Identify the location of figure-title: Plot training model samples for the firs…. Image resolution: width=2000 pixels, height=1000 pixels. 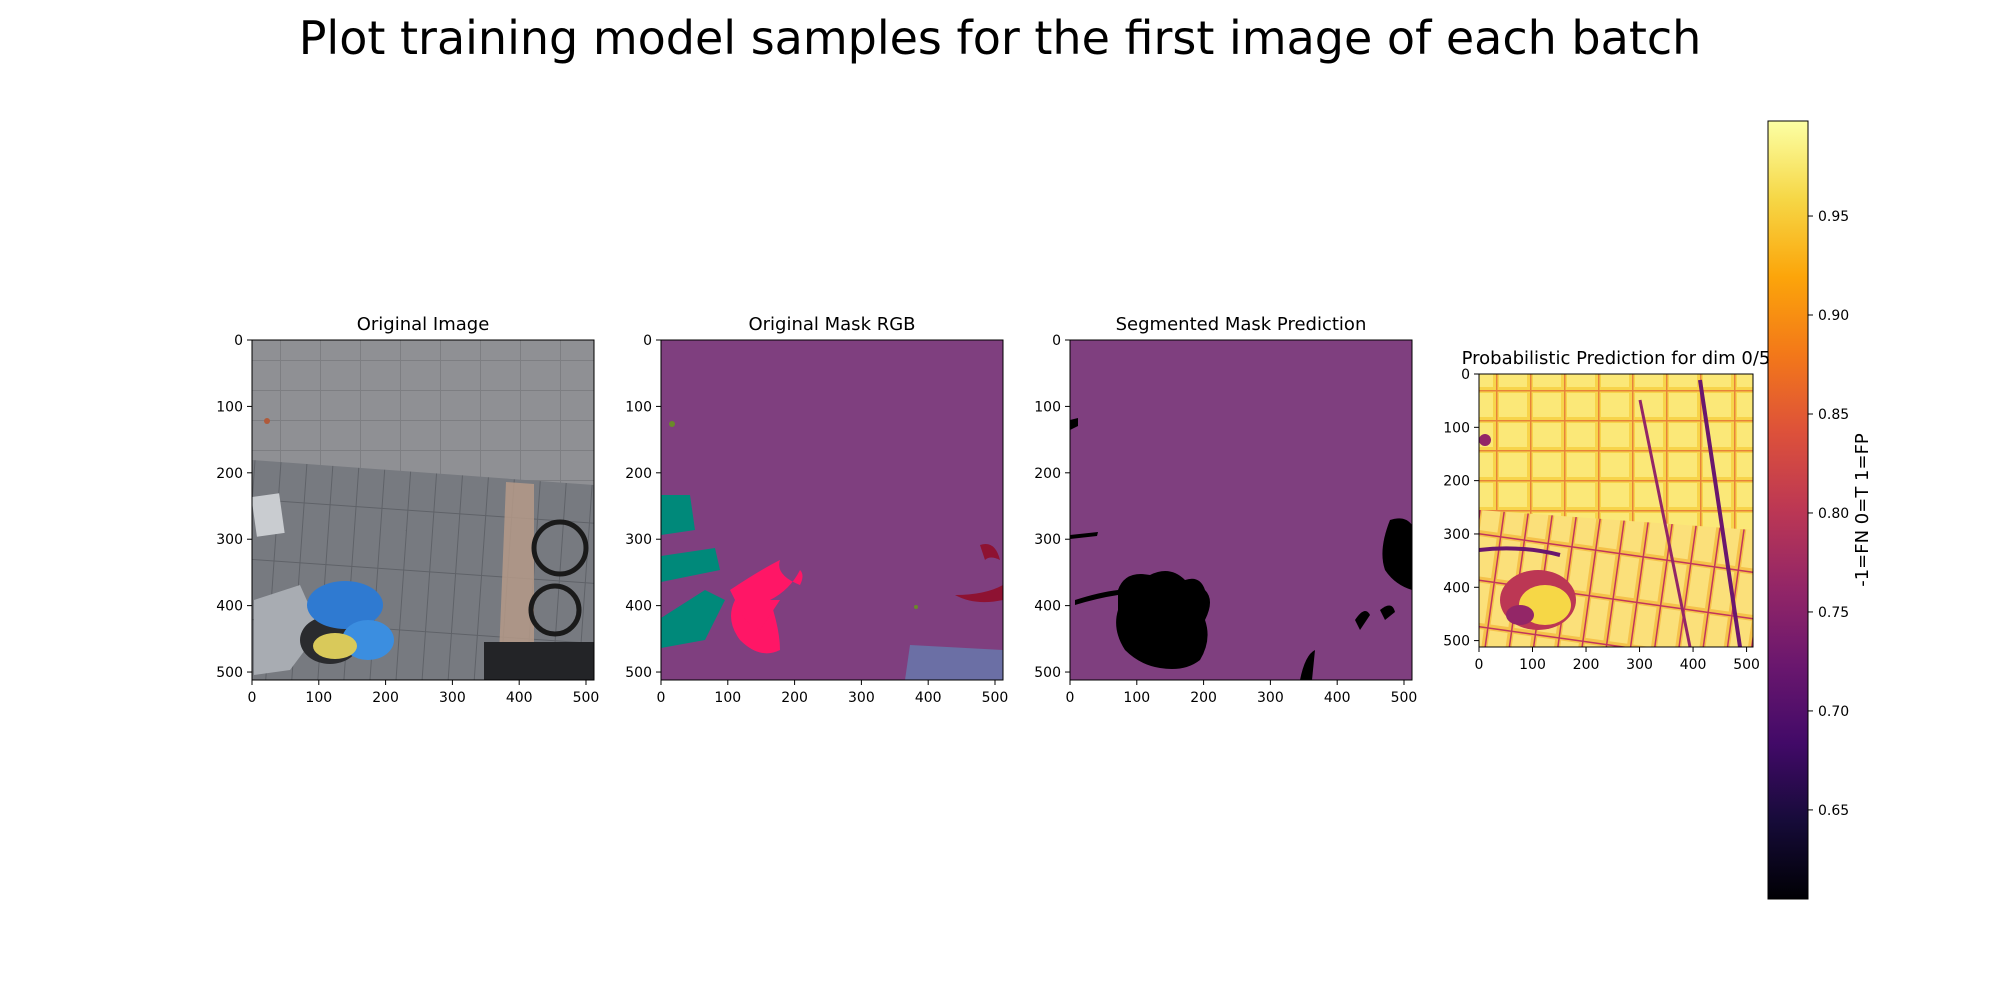
(1000, 38).